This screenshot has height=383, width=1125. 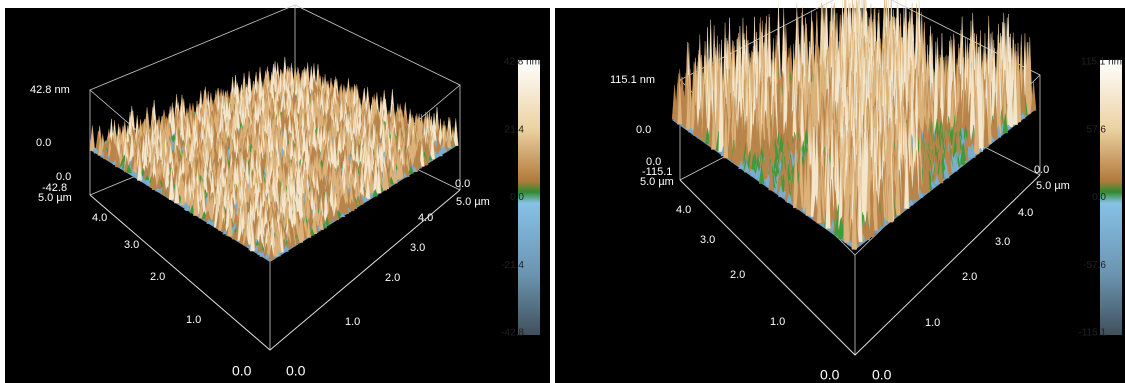 I want to click on colorbar-label: 21.4, so click(x=515, y=129).